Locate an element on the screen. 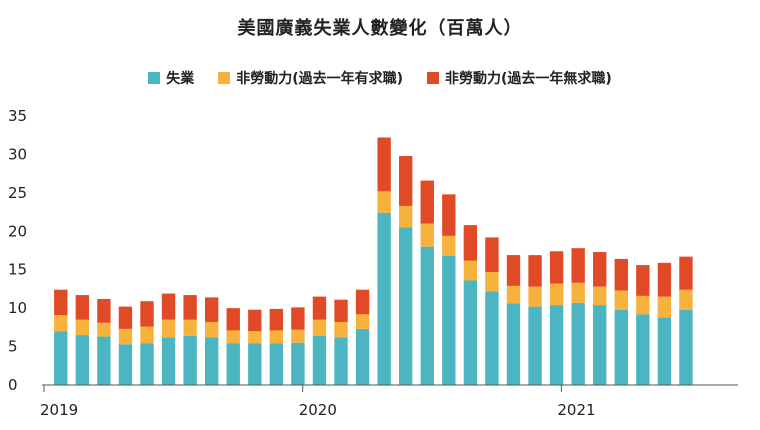  chart-legend: 失業 非勞動力(過去一年有求職) 非勞動力(過去一年無求職) is located at coordinates (380, 78).